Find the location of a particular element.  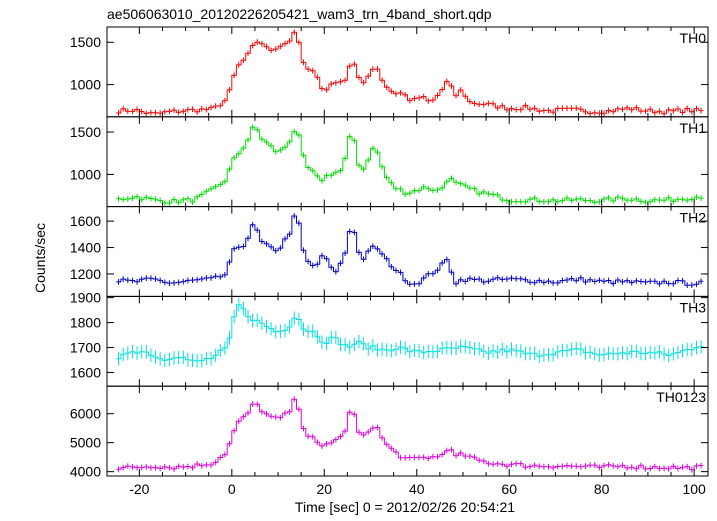

x-tick-label: 100 is located at coordinates (694, 489).